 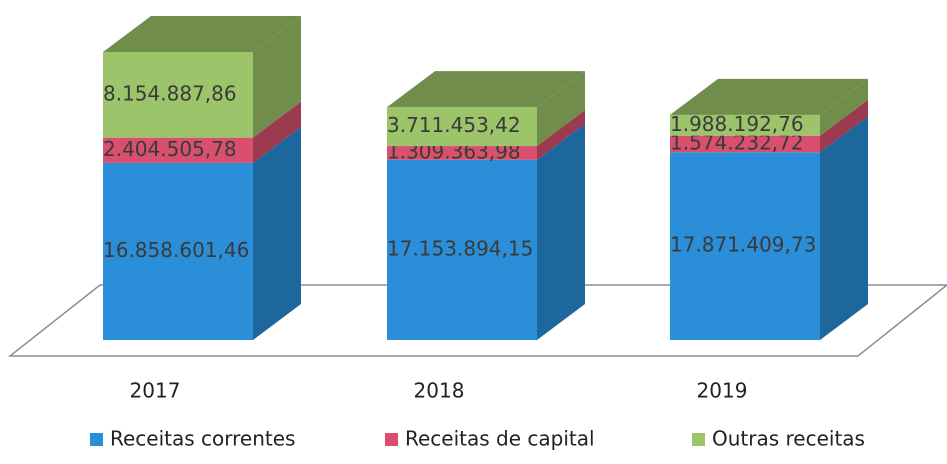 I want to click on data-label: 17.871.409,73, so click(x=743, y=245).